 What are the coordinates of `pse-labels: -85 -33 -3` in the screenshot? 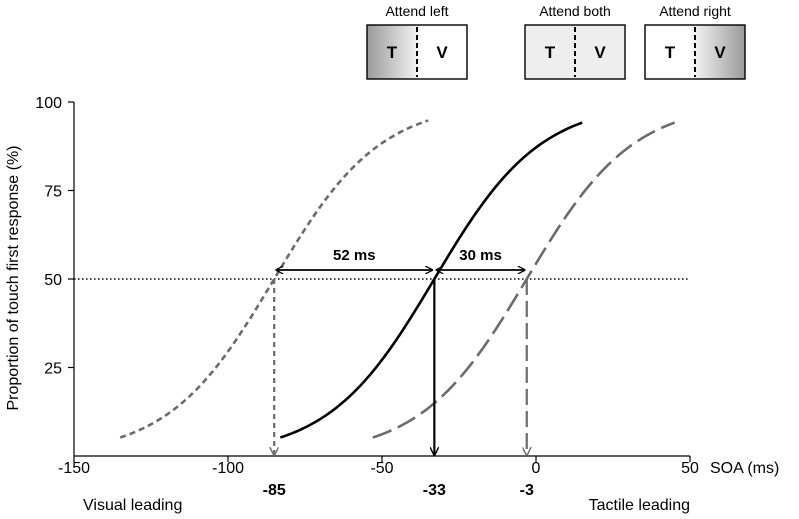 It's located at (398, 490).